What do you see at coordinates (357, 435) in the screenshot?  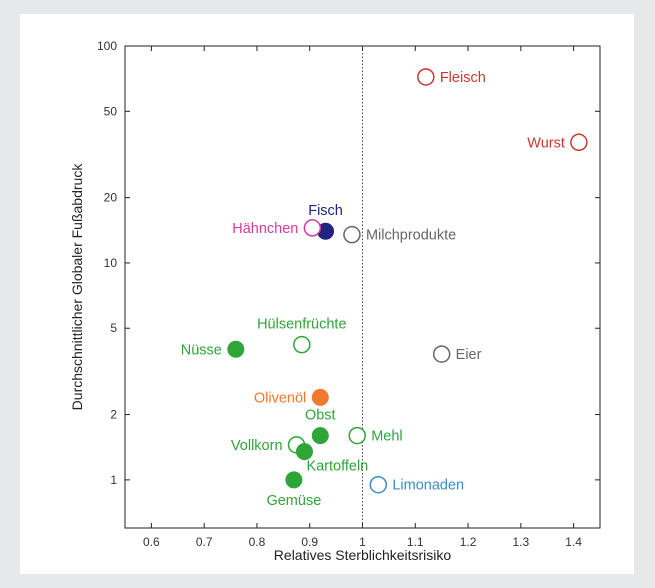 I see `point-mehl` at bounding box center [357, 435].